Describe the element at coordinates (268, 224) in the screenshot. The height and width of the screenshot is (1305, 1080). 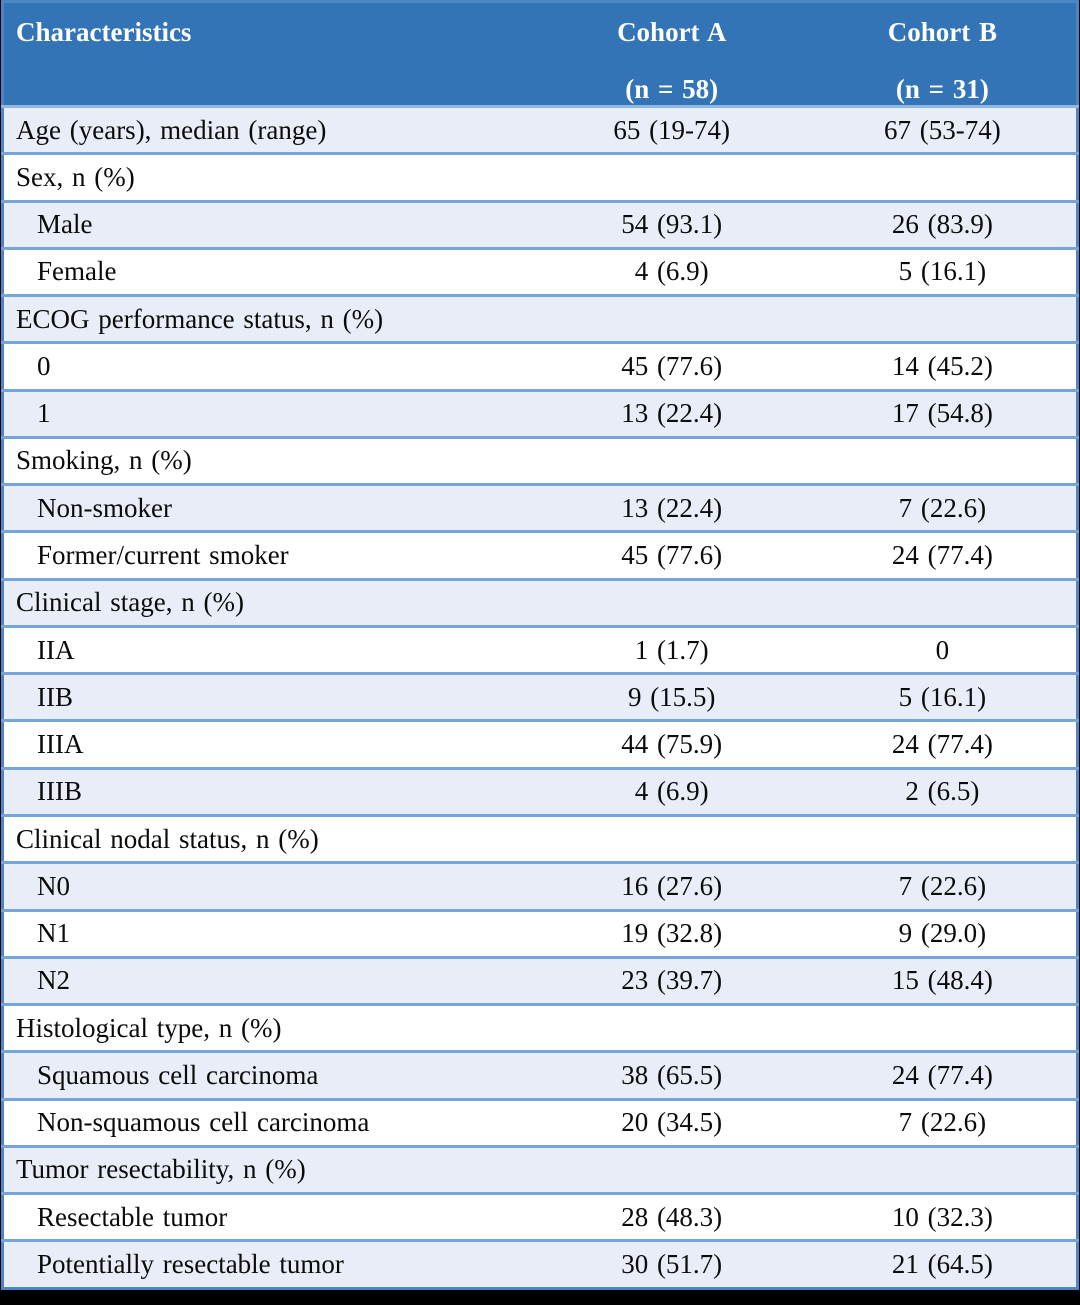
I see `row-label: Male` at that location.